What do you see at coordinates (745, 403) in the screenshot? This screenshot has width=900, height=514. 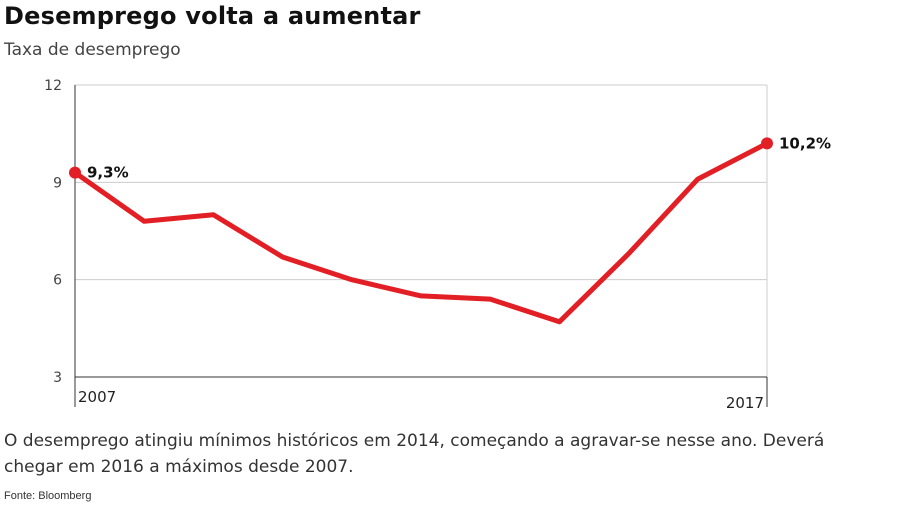 I see `x-tick-label-last: 2017` at bounding box center [745, 403].